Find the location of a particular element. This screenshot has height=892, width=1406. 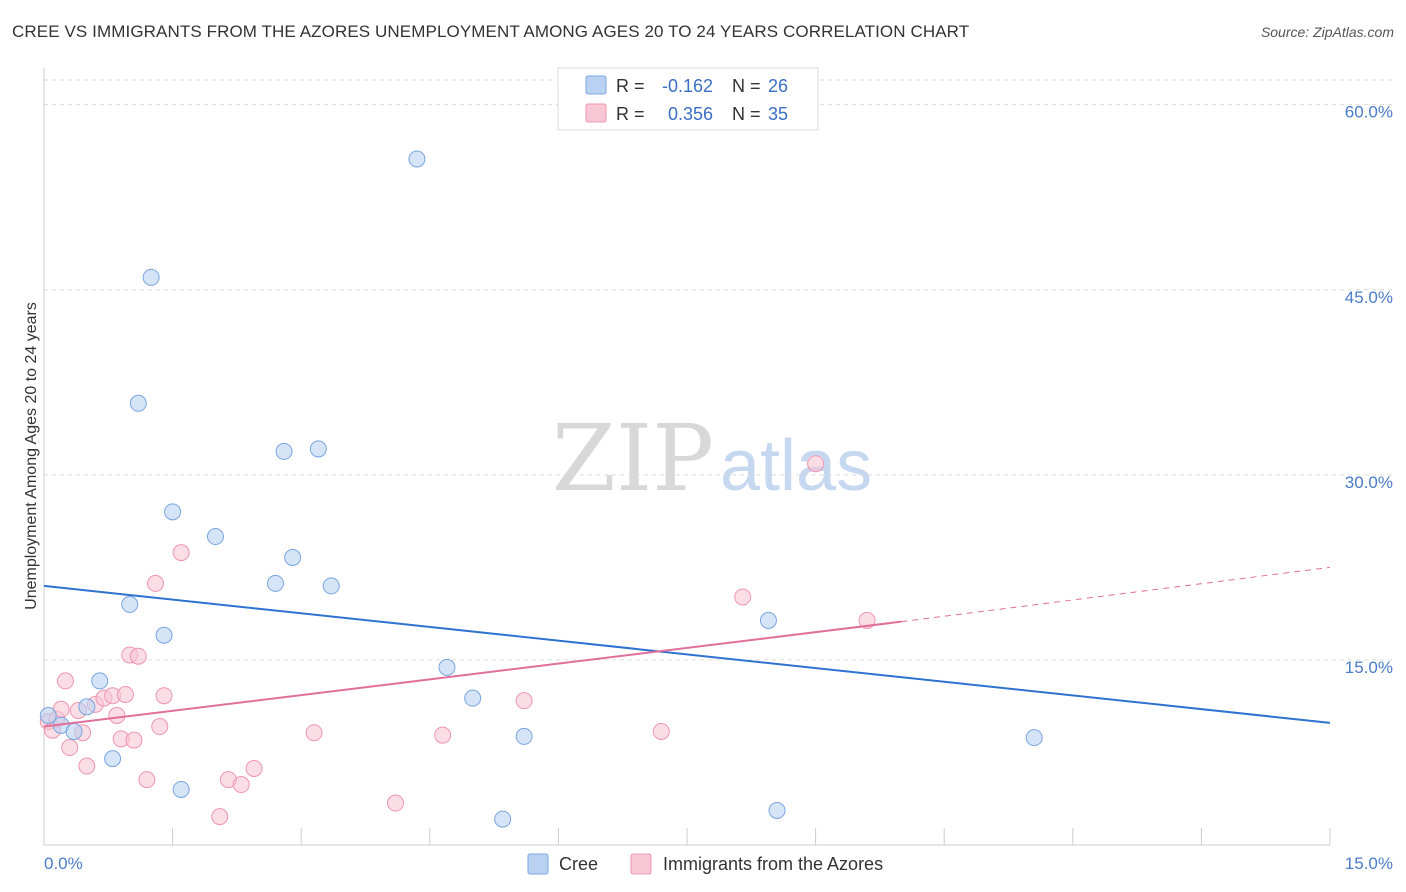

watermark: ZIP atlas is located at coordinates (712, 458).